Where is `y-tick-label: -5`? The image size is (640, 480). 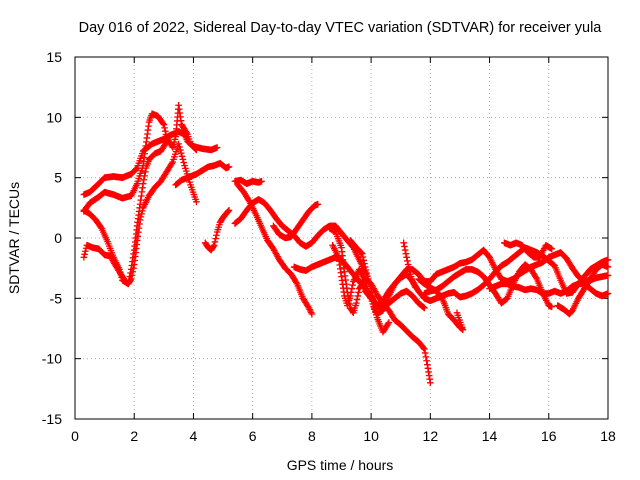 y-tick-label: -5 is located at coordinates (56, 298).